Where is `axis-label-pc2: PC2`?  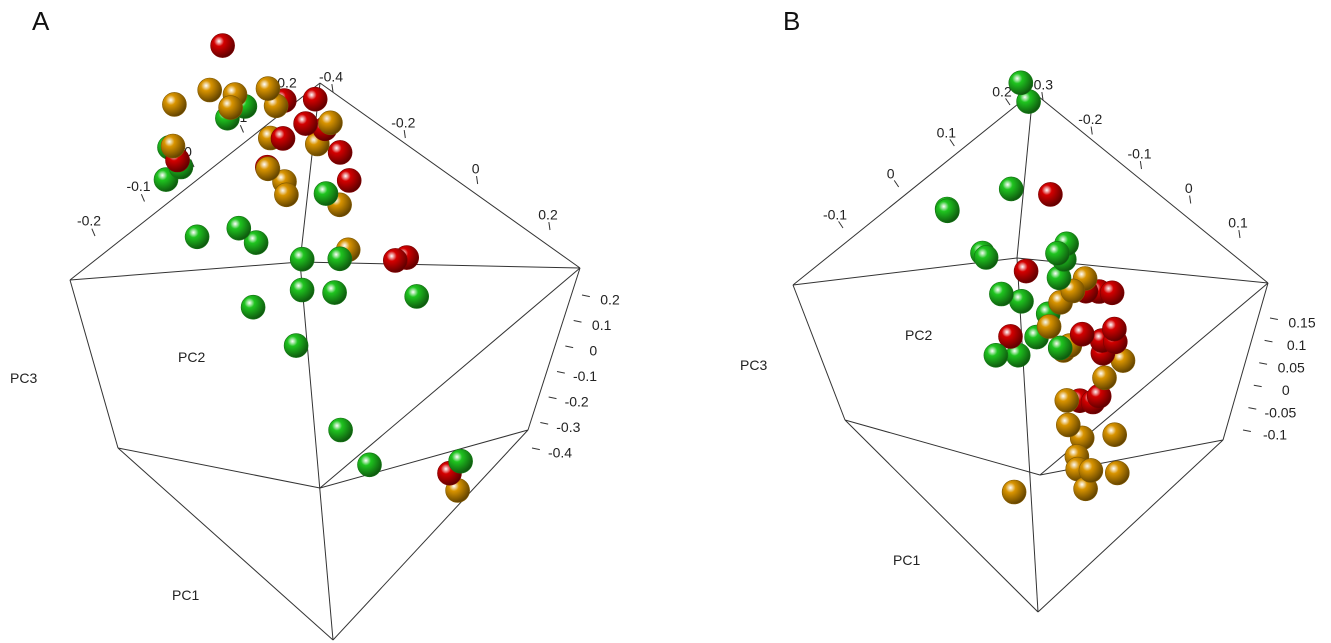
axis-label-pc2: PC2 is located at coordinates (191, 357).